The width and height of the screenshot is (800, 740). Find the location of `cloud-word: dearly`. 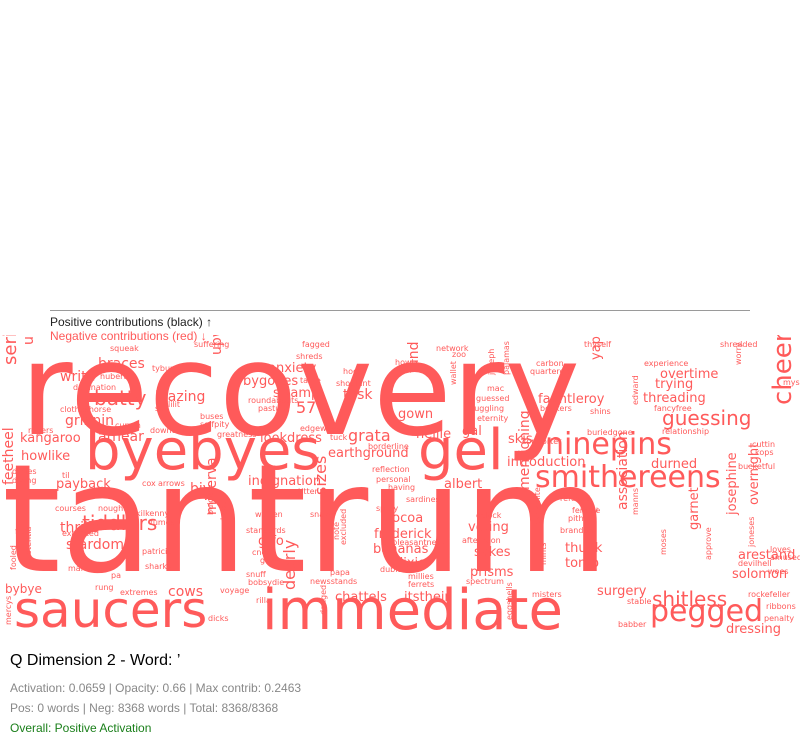

cloud-word: dearly is located at coordinates (289, 564).